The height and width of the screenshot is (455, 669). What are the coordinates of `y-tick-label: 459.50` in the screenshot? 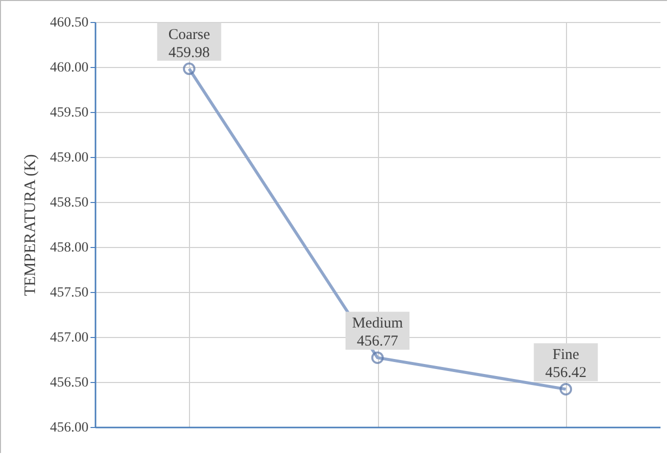 It's located at (69, 113).